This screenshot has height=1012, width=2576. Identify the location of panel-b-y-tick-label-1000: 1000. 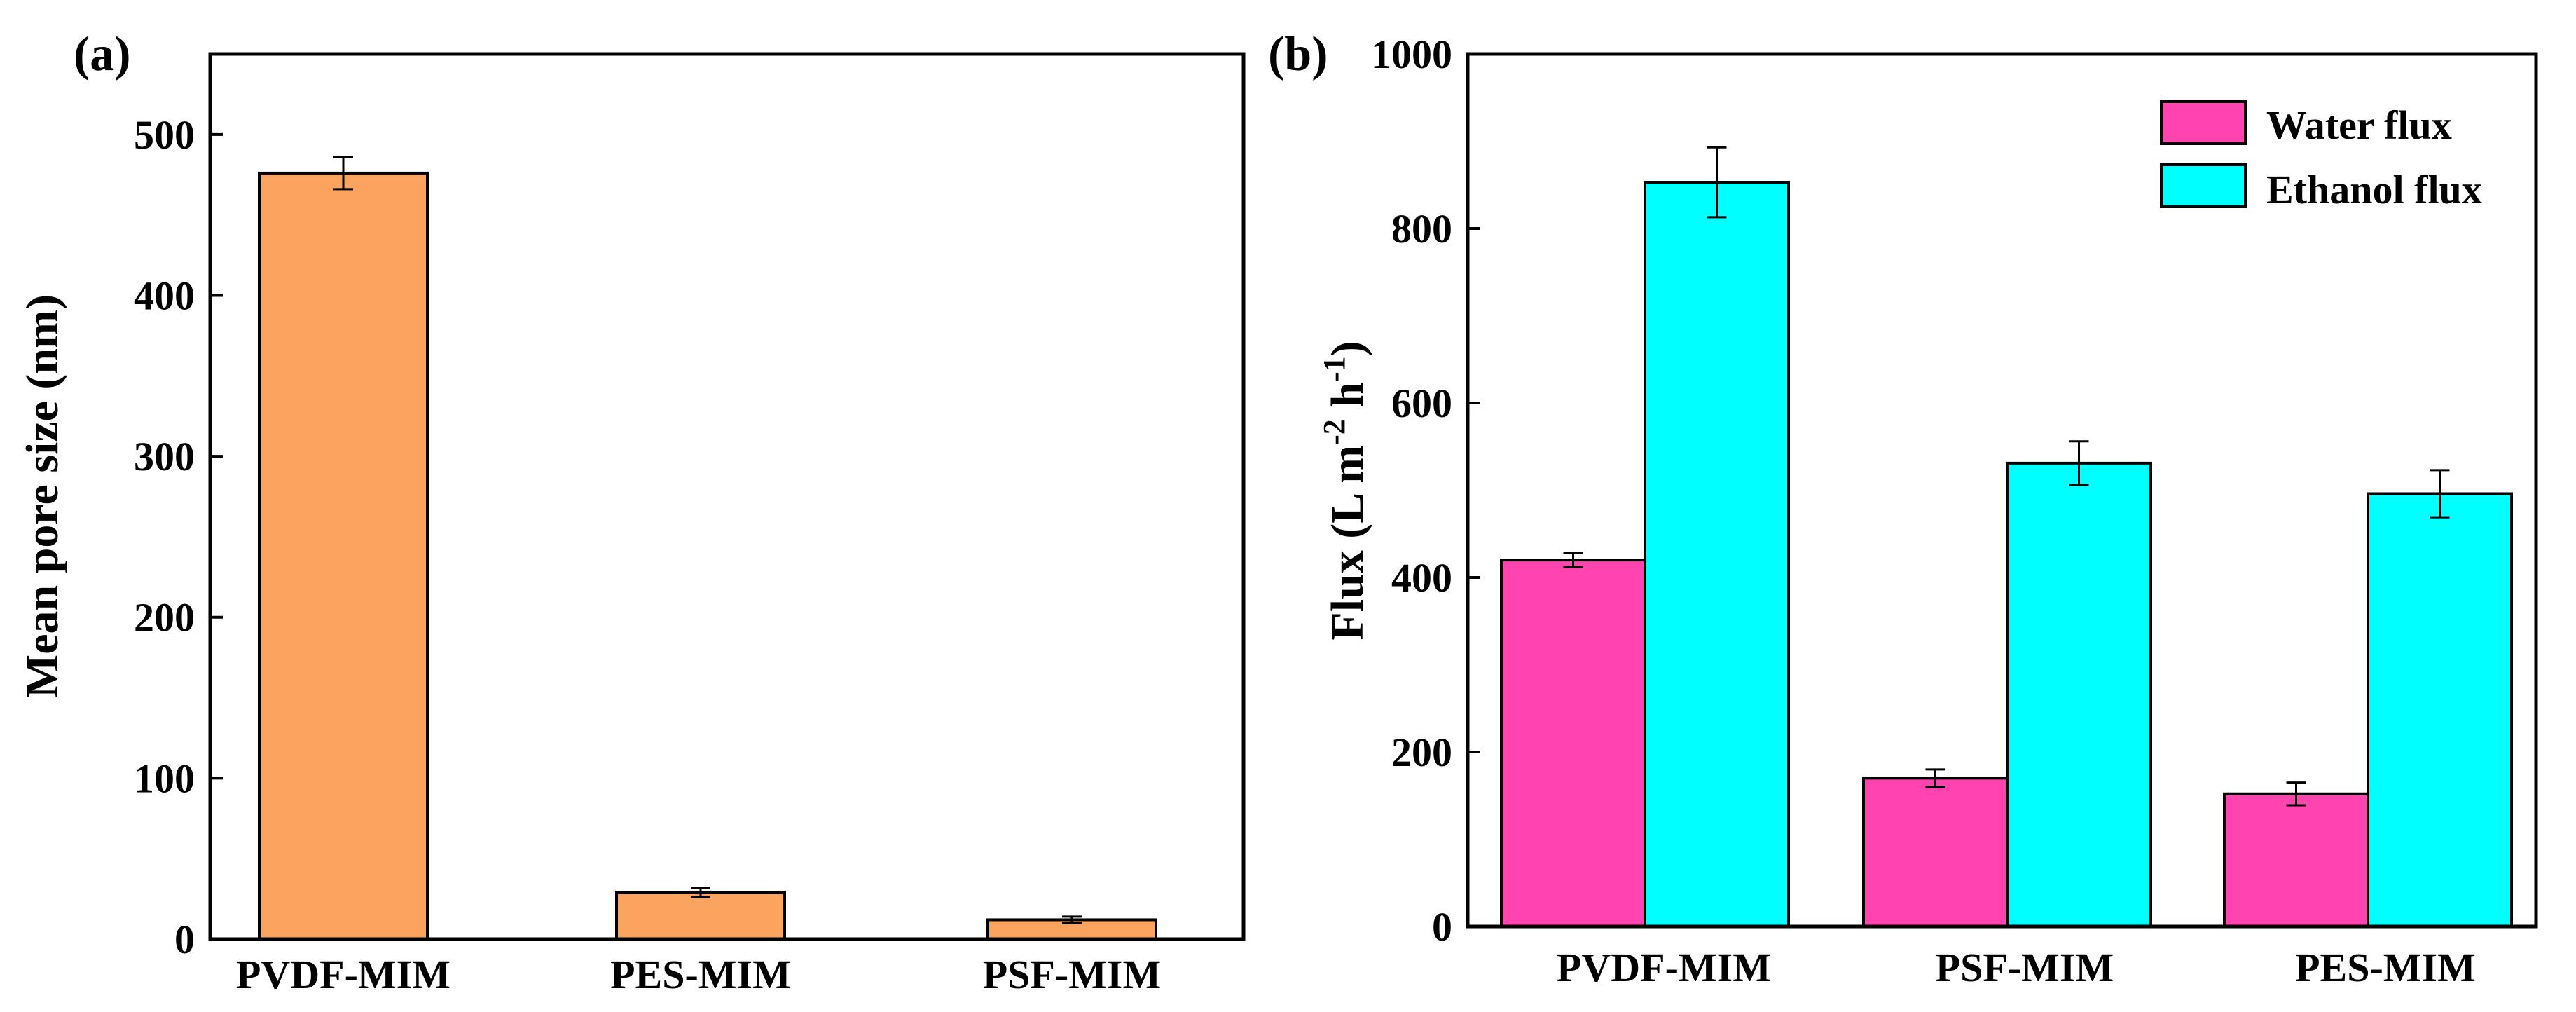
(1411, 54).